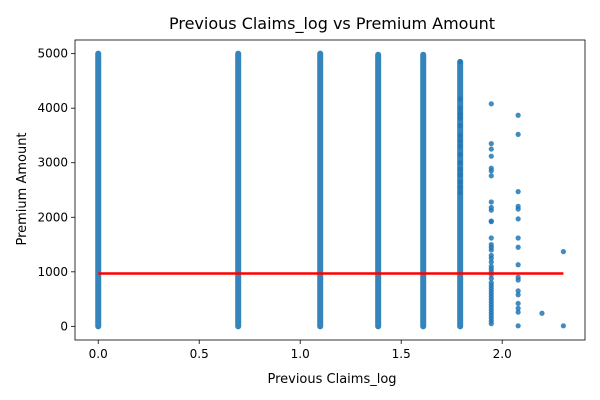  I want to click on y-tick-label: 1000, so click(52, 272).